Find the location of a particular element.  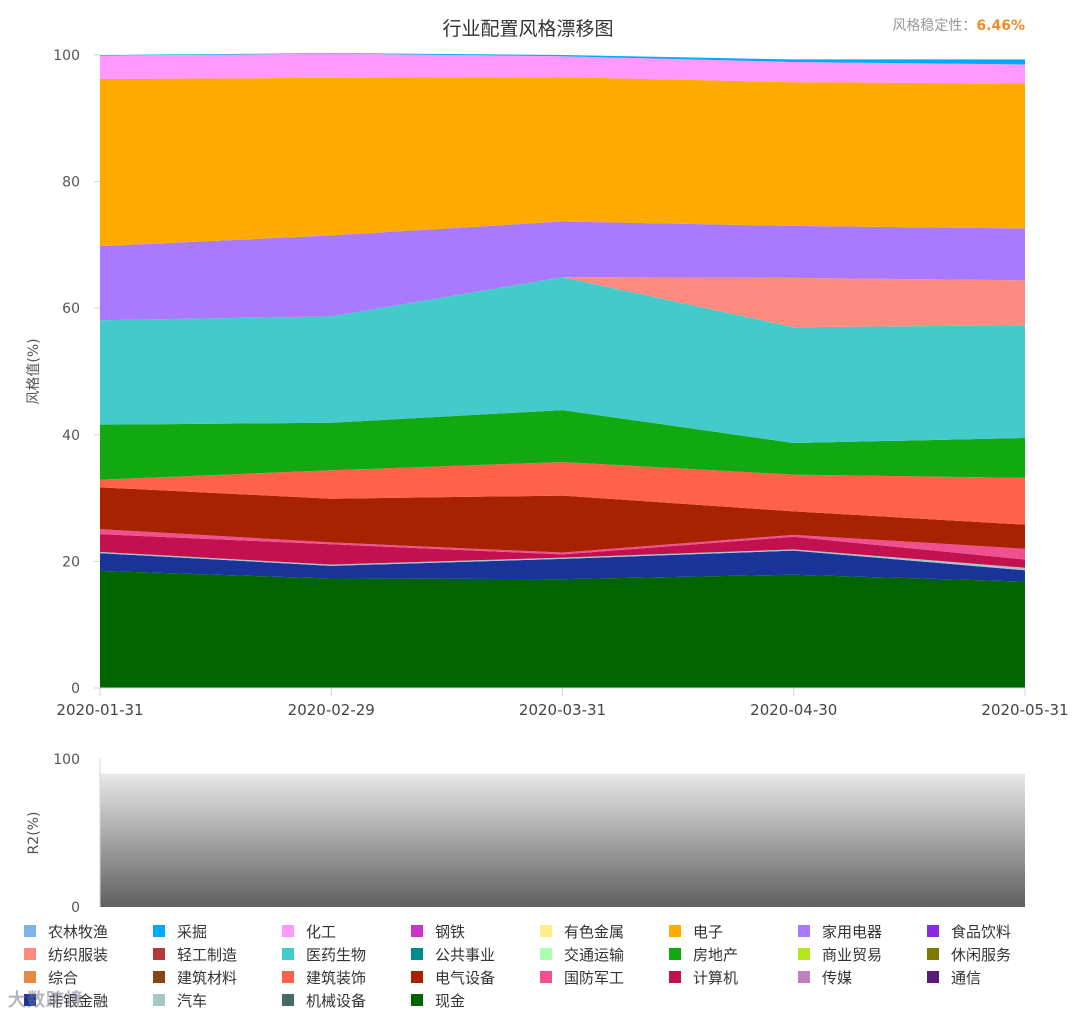

r2-y-tick-label: 100 is located at coordinates (66, 760).